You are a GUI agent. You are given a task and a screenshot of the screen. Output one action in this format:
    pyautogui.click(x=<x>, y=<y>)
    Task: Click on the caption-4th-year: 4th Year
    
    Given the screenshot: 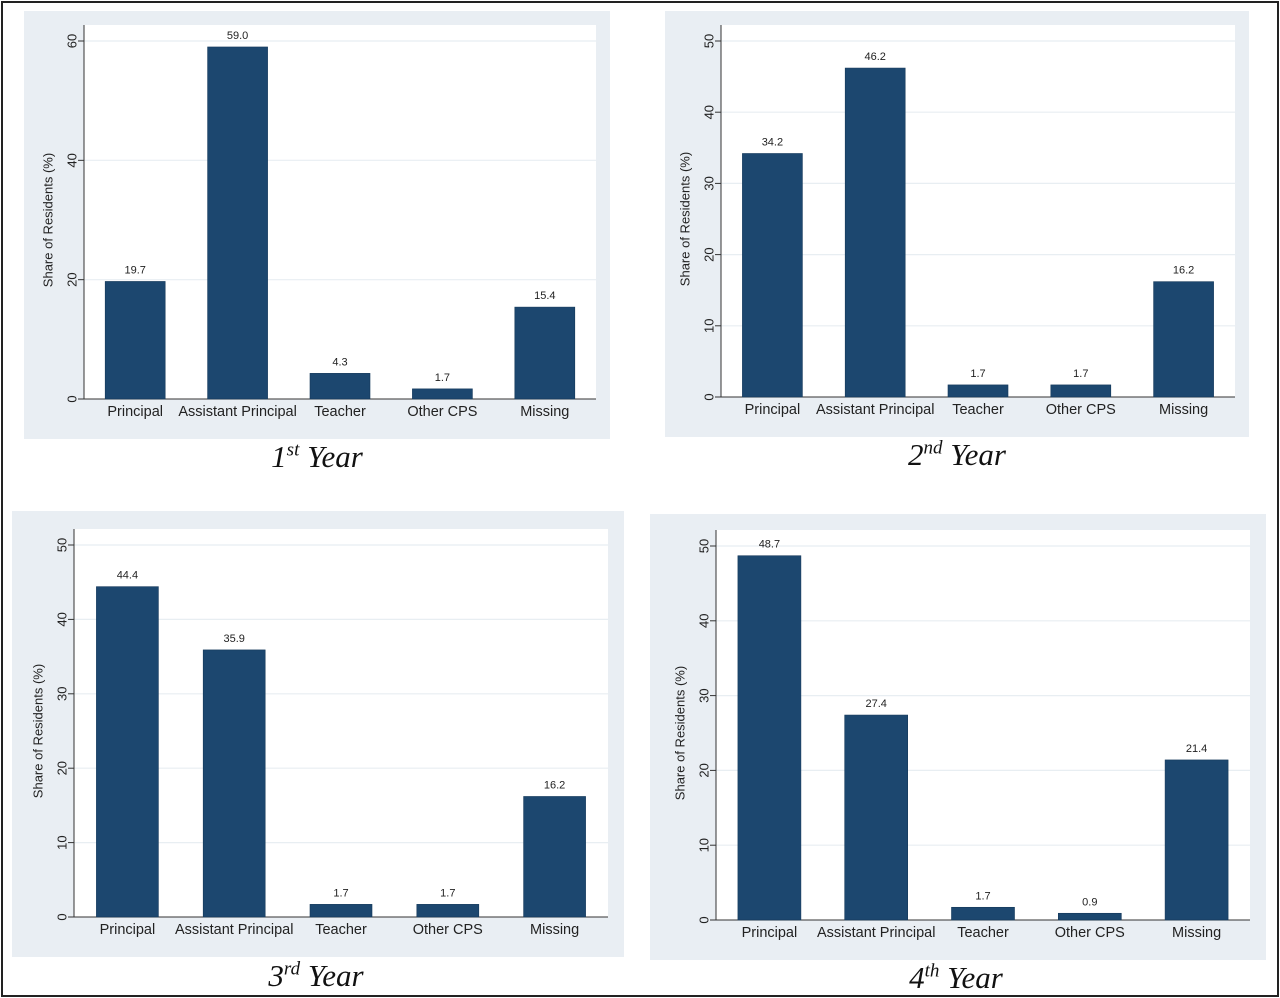 What is the action you would take?
    pyautogui.click(x=956, y=977)
    